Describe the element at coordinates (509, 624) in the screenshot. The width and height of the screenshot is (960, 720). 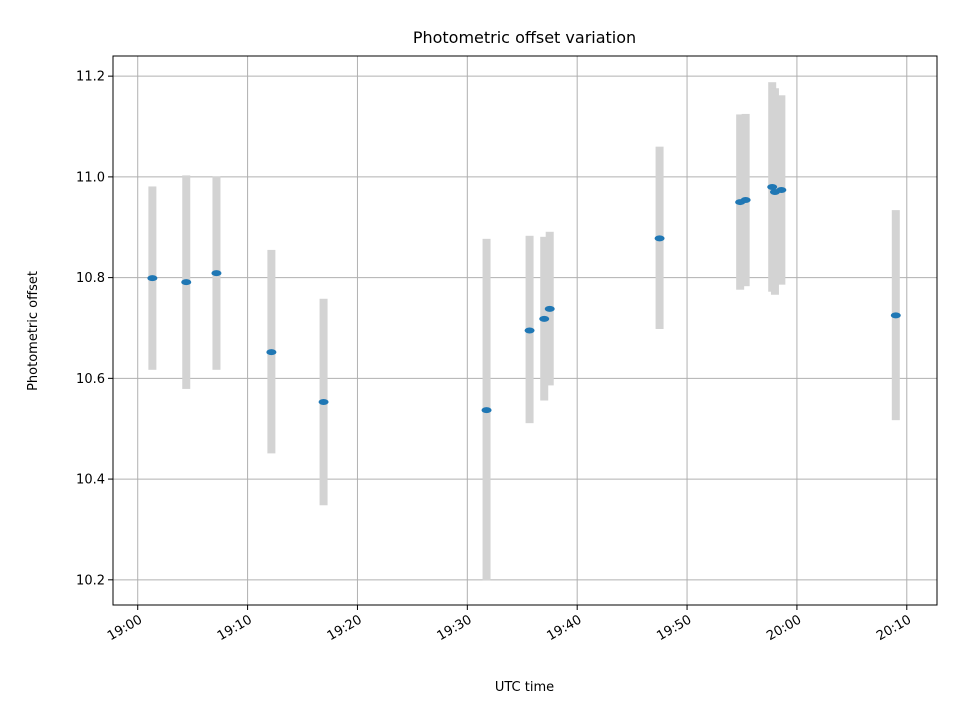
I see `x-axis-ticks: 19:00 19:10 19:20 19:30 19:40 19:50 20:00 20:10` at that location.